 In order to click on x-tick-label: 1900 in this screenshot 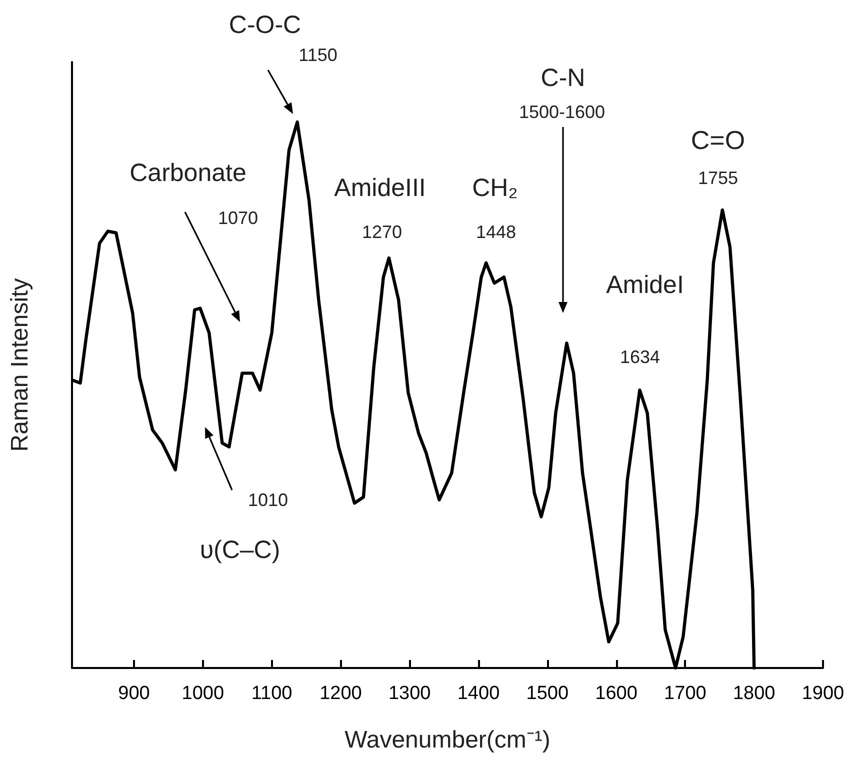, I will do `click(823, 693)`.